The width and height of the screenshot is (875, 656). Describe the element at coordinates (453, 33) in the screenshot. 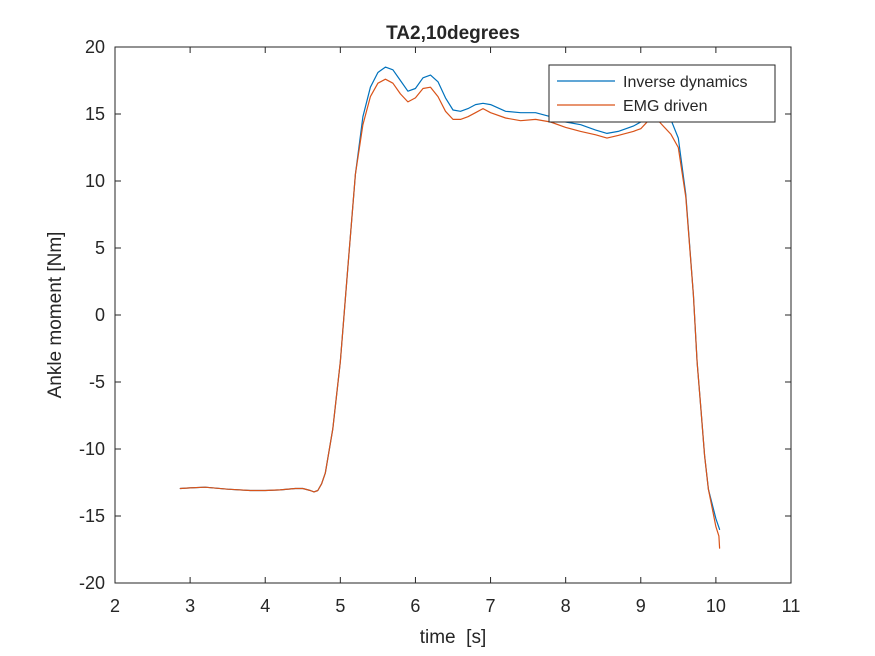

I see `chart-title: TA2,10degrees` at that location.